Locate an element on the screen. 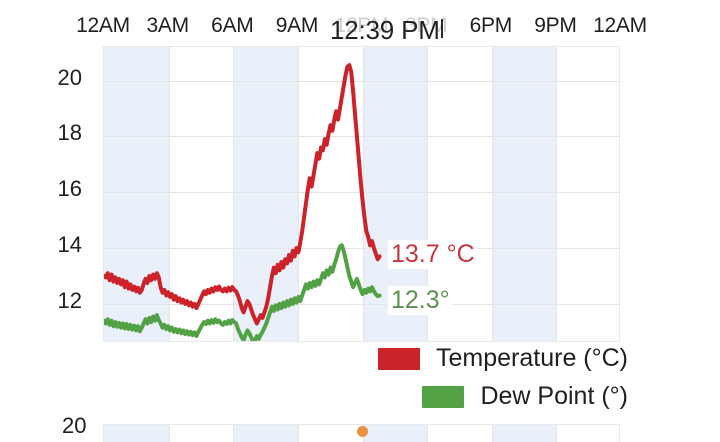 The height and width of the screenshot is (442, 720). secondary-chart-plot-area is located at coordinates (361, 433).